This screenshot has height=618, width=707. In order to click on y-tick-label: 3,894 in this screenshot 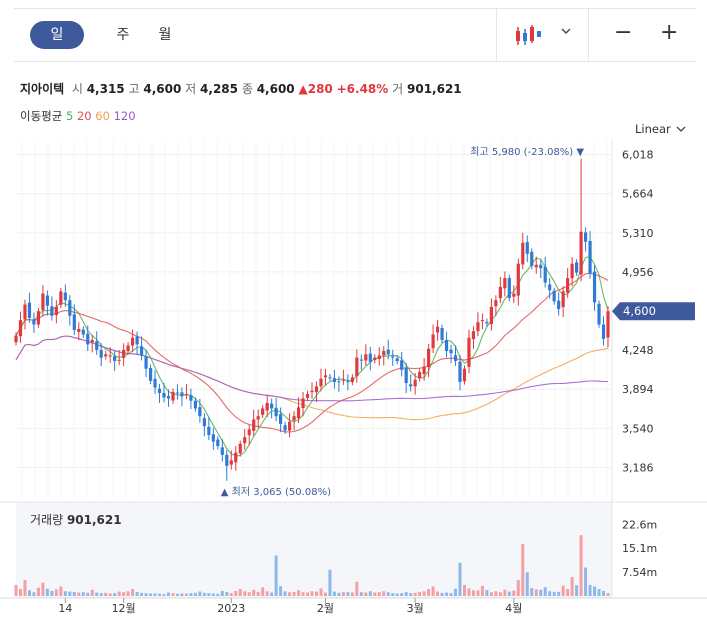, I will do `click(638, 389)`.